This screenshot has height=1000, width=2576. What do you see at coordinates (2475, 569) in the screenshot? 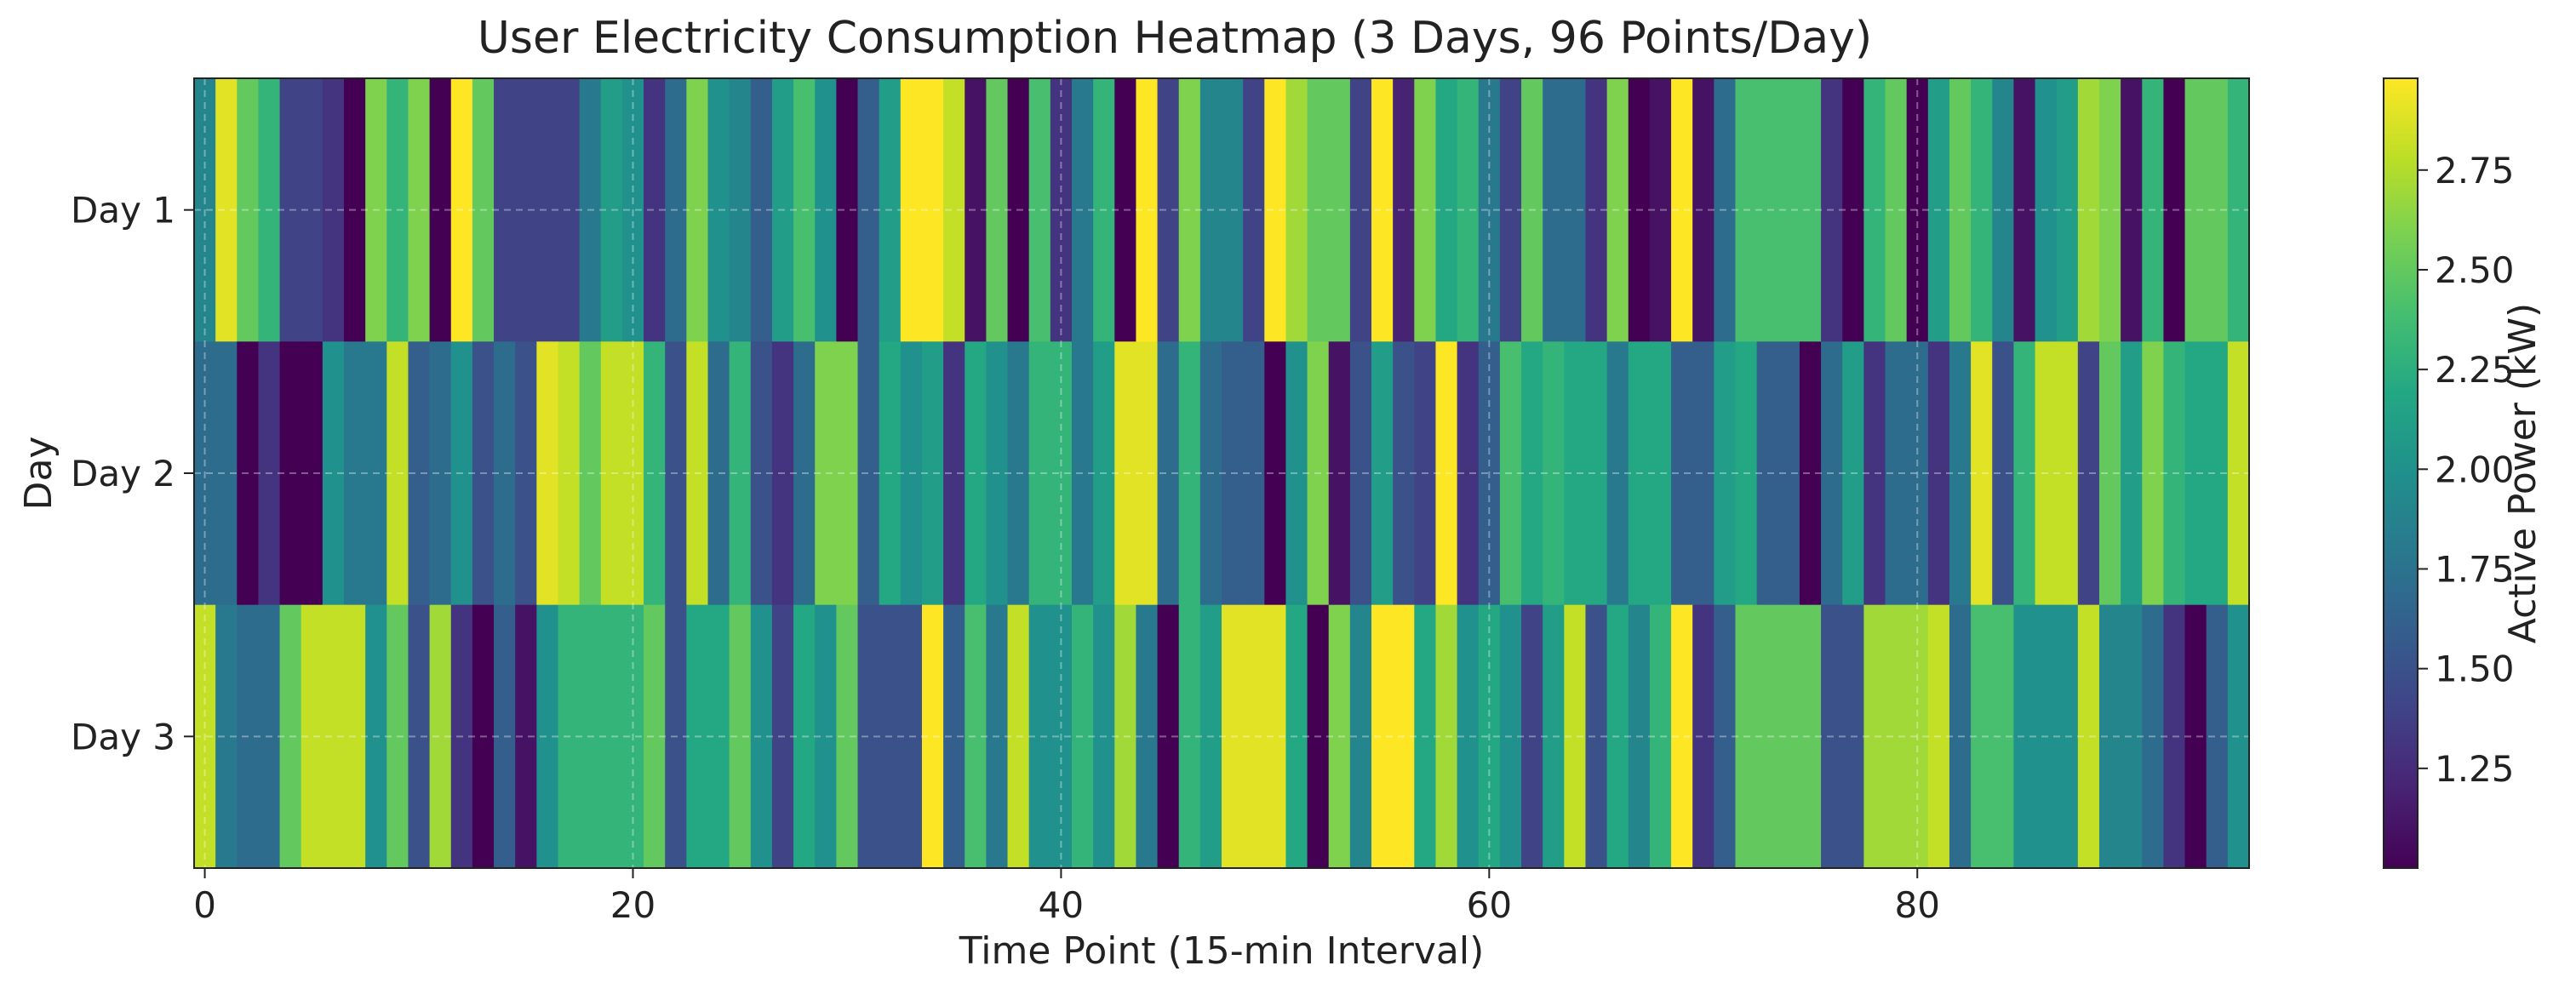
I see `colorbar-tick-label: 1.75` at bounding box center [2475, 569].